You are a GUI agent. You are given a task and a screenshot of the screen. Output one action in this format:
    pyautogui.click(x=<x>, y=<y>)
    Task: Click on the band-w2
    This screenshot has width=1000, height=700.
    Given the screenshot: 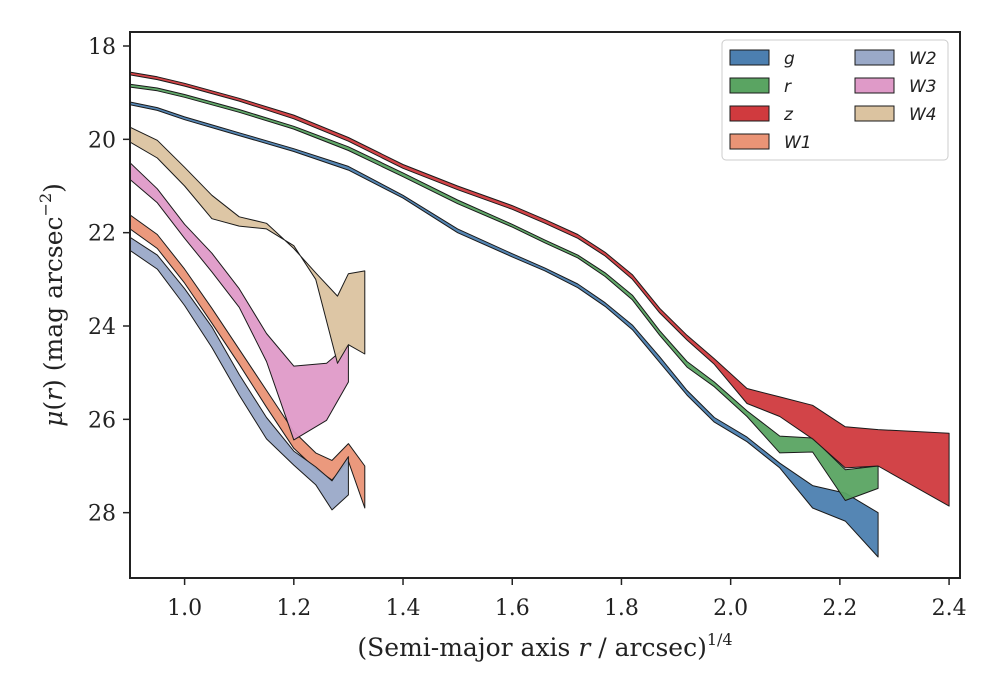 What is the action you would take?
    pyautogui.click(x=239, y=373)
    